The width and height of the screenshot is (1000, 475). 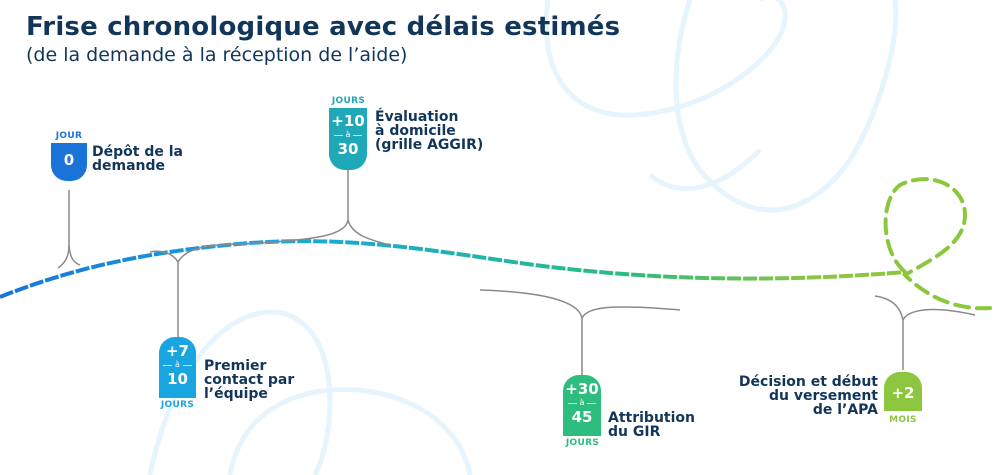 I want to click on step-4-unit: JOURS, so click(x=582, y=443).